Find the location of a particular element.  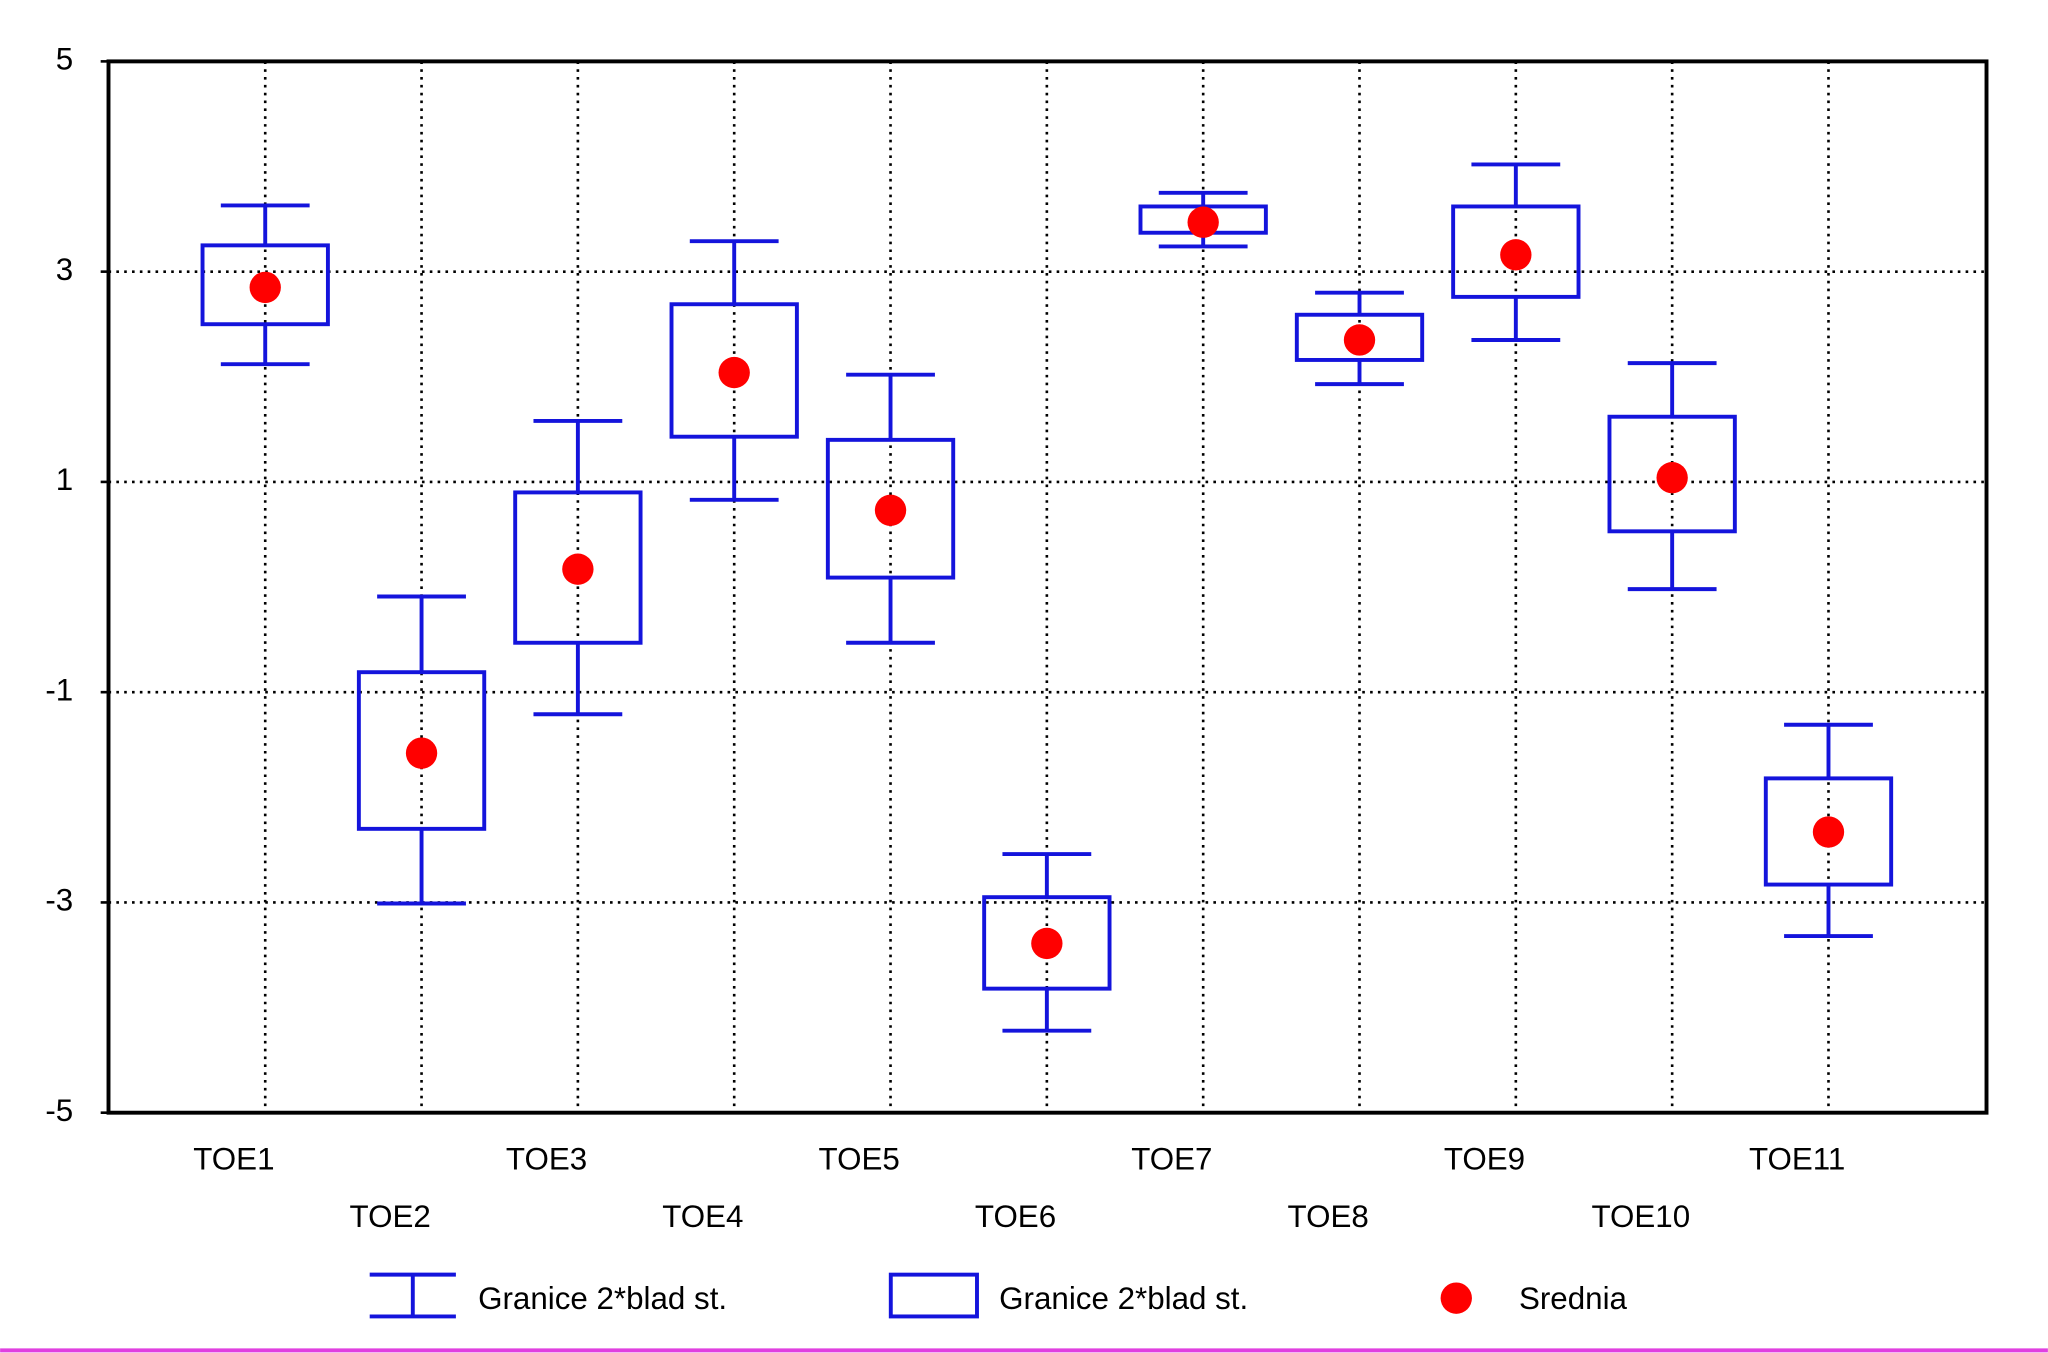

x-tick-label: TOE10 is located at coordinates (1640, 1216).